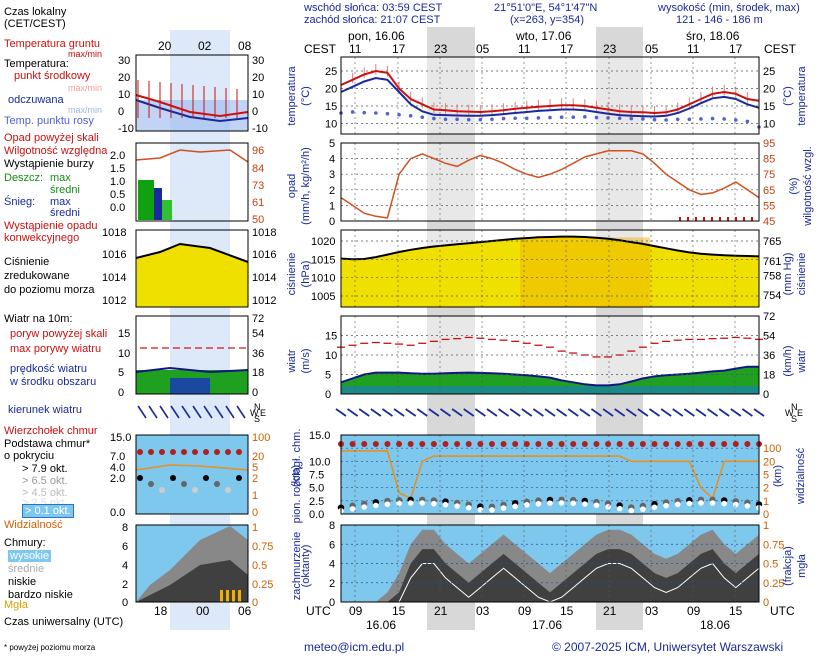  What do you see at coordinates (524, 49) in the screenshot?
I see `top-hour-4: 11` at bounding box center [524, 49].